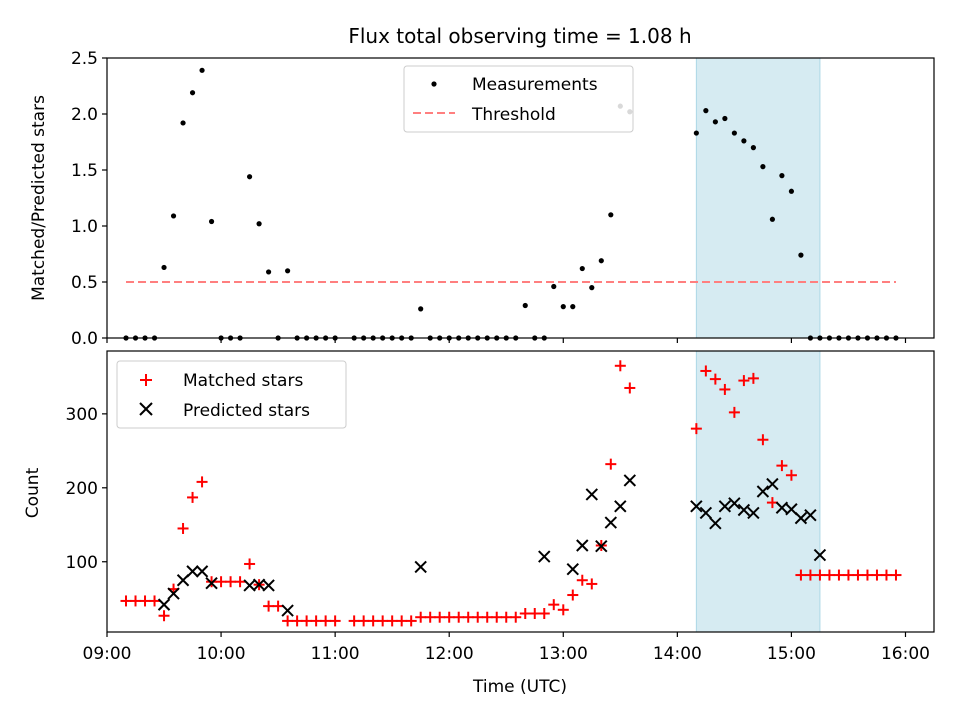 The width and height of the screenshot is (960, 724). What do you see at coordinates (82, 415) in the screenshot?
I see `bottom-y-tick-label: 300` at bounding box center [82, 415].